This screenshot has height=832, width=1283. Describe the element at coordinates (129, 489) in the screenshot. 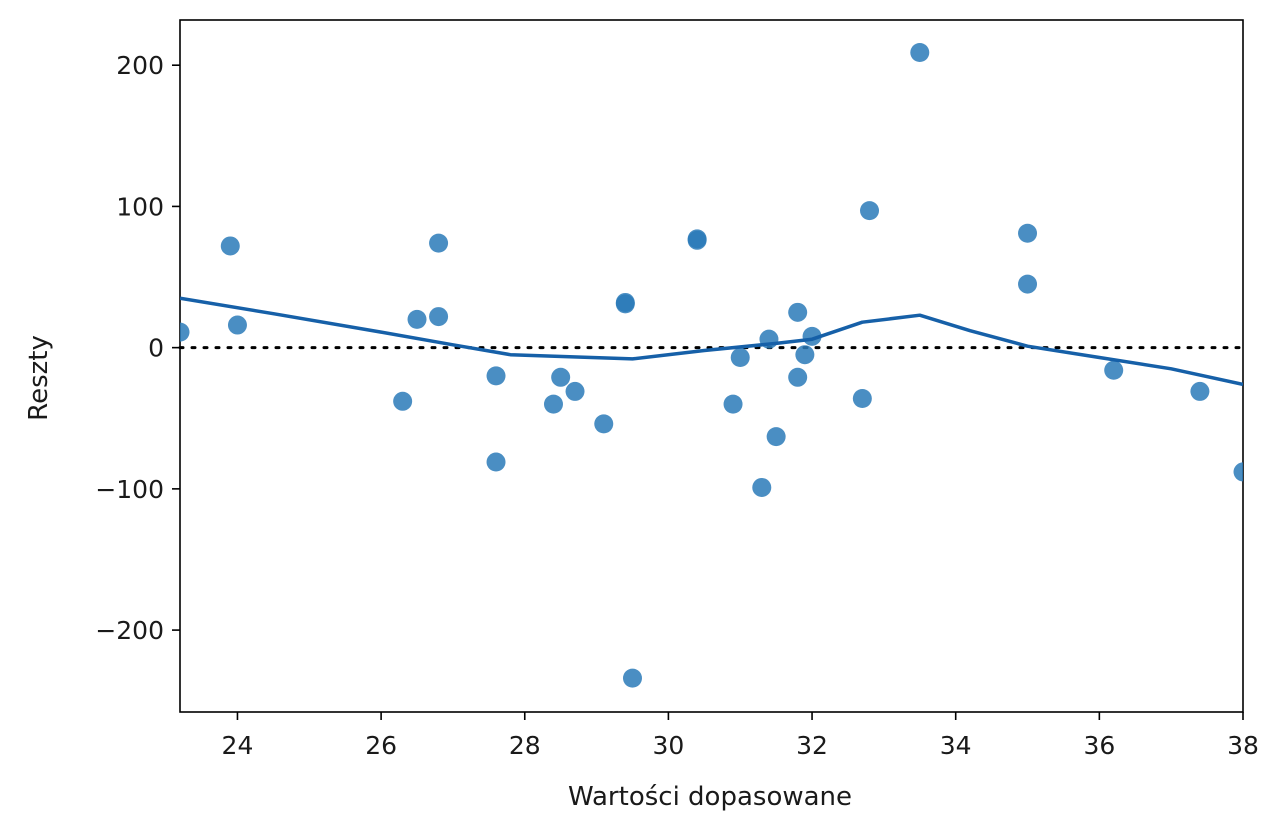

I see `y-tick-label: −100` at that location.